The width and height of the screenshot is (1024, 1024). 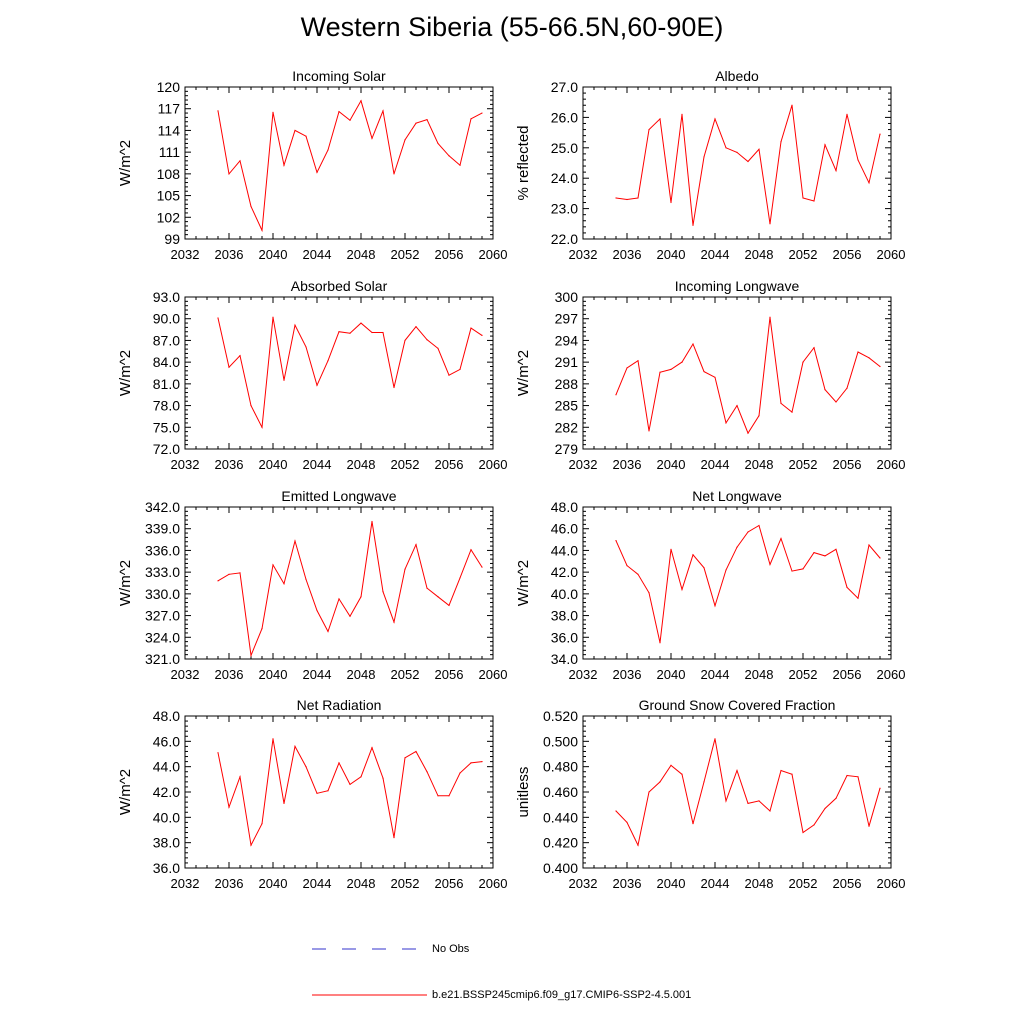 What do you see at coordinates (560, 817) in the screenshot?
I see `y-tick-label: 0.440` at bounding box center [560, 817].